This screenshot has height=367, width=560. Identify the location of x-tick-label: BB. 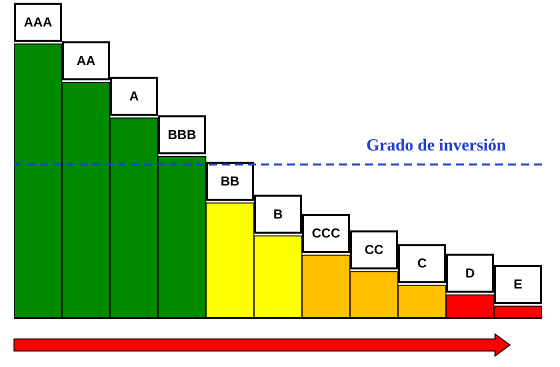
(230, 180).